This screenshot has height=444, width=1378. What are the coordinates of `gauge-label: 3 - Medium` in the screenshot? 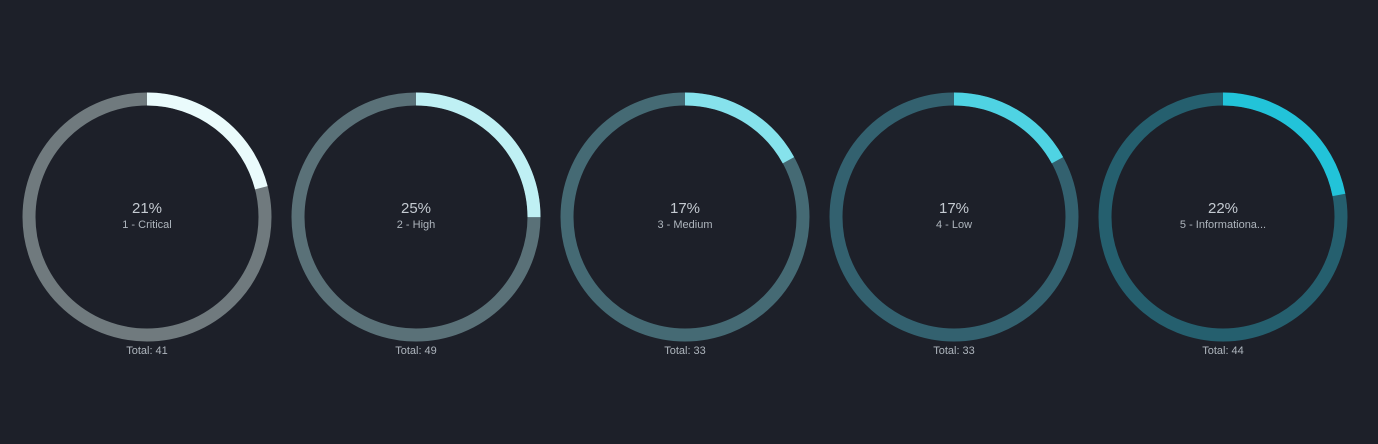 It's located at (685, 225).